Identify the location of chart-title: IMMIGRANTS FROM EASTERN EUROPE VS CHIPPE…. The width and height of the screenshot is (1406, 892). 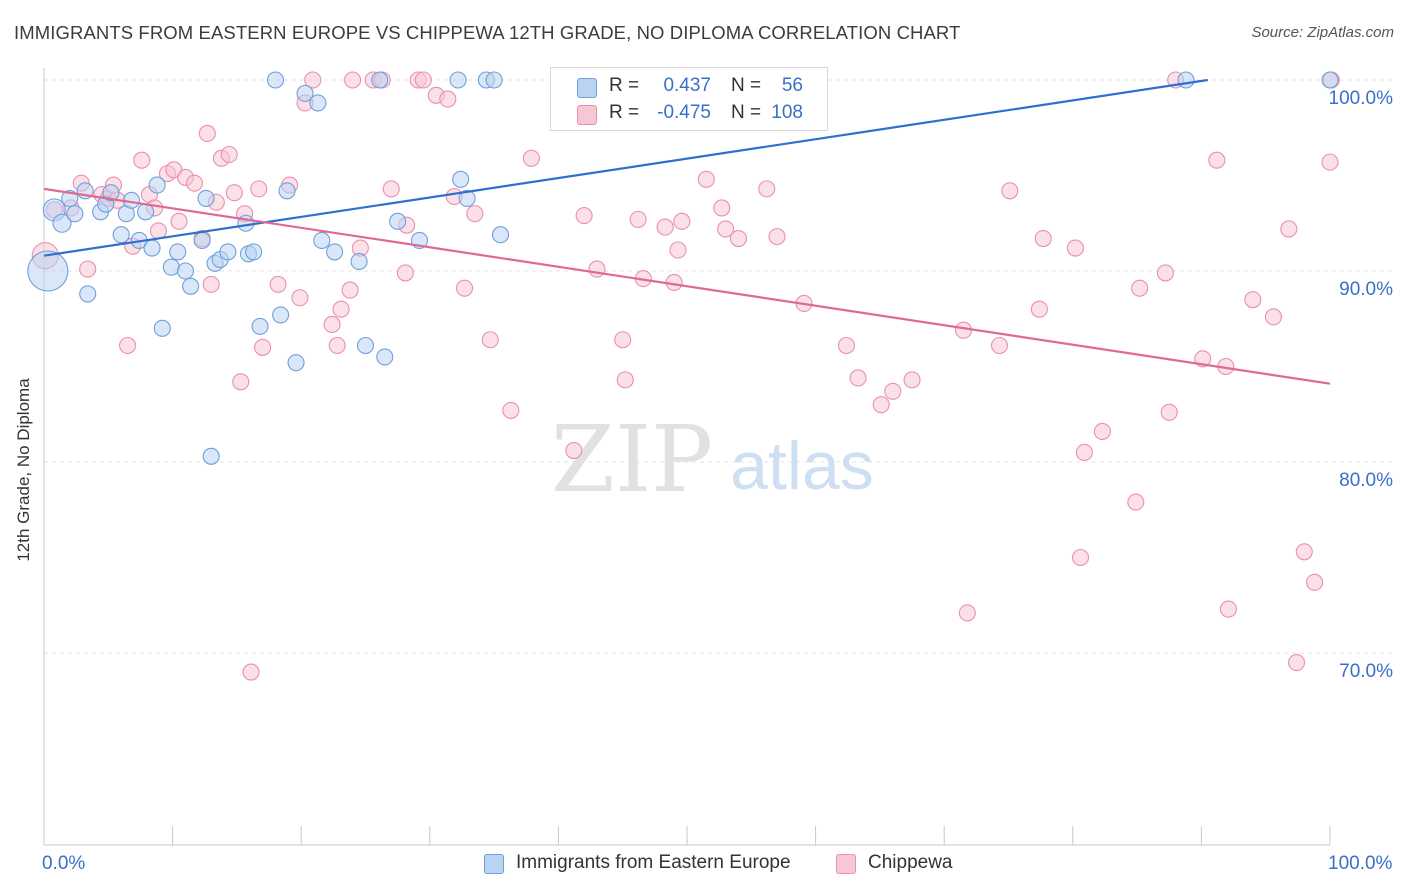
(487, 32).